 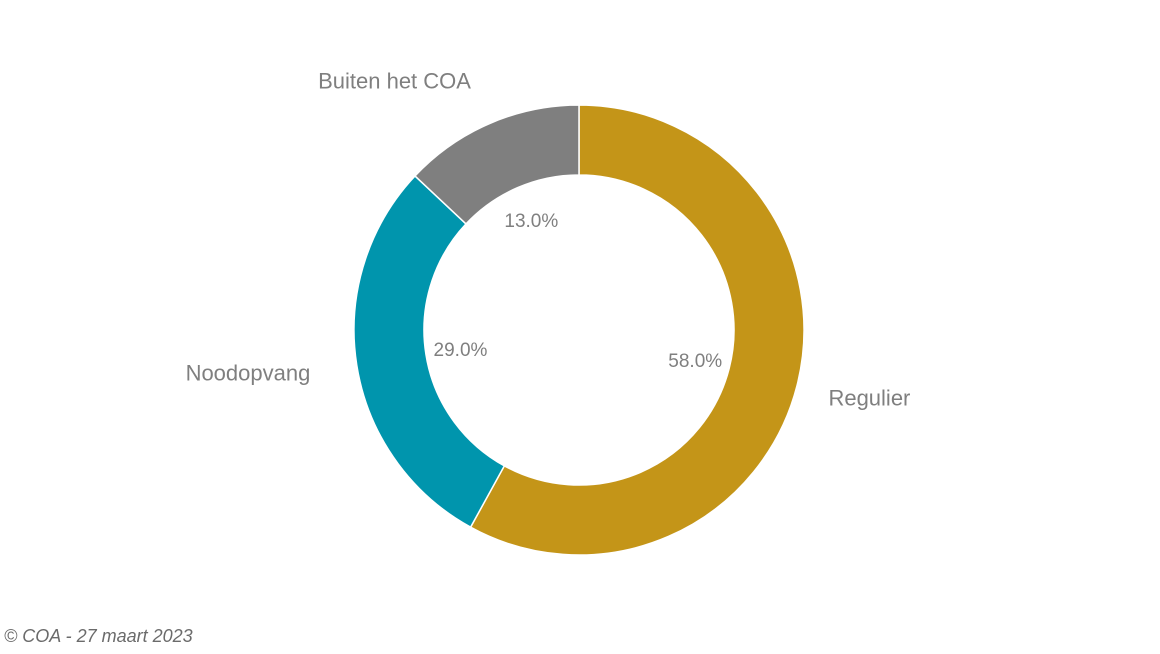 I want to click on slice-buiten-het-coa, so click(x=496, y=164).